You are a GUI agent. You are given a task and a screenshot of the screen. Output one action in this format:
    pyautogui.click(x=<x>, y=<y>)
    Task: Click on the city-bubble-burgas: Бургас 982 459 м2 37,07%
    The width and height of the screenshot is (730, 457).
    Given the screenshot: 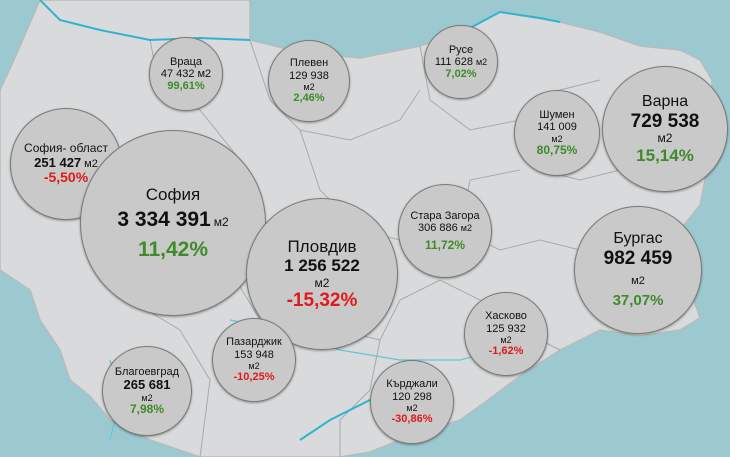 What is the action you would take?
    pyautogui.click(x=638, y=270)
    